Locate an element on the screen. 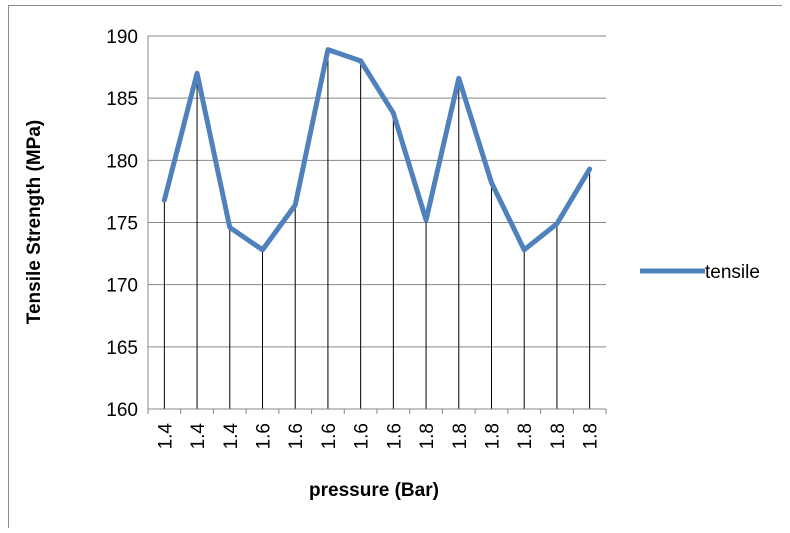  y-tick-labels: 160 165 170 175 180 185 190 is located at coordinates (122, 224).